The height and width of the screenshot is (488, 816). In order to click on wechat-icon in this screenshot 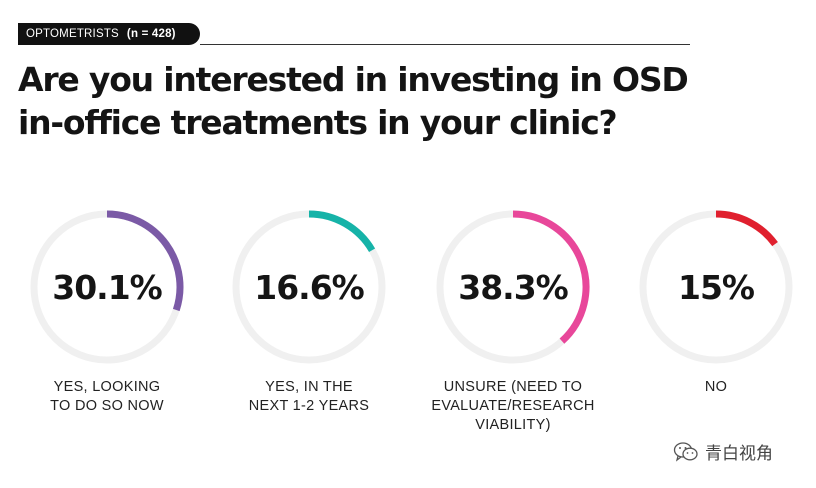, I will do `click(685, 451)`.